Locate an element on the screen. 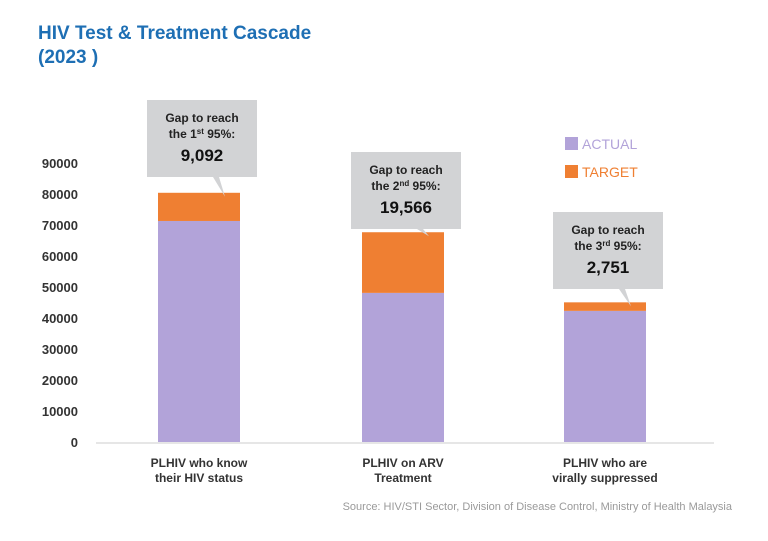  x-category-label: PLHIV who know is located at coordinates (199, 463).